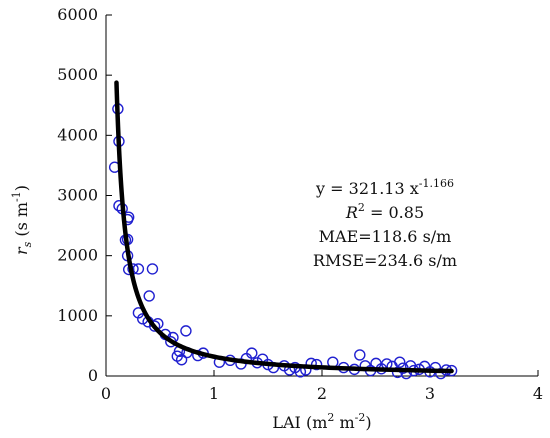  I want to click on x-tick-label: 3, so click(430, 393).